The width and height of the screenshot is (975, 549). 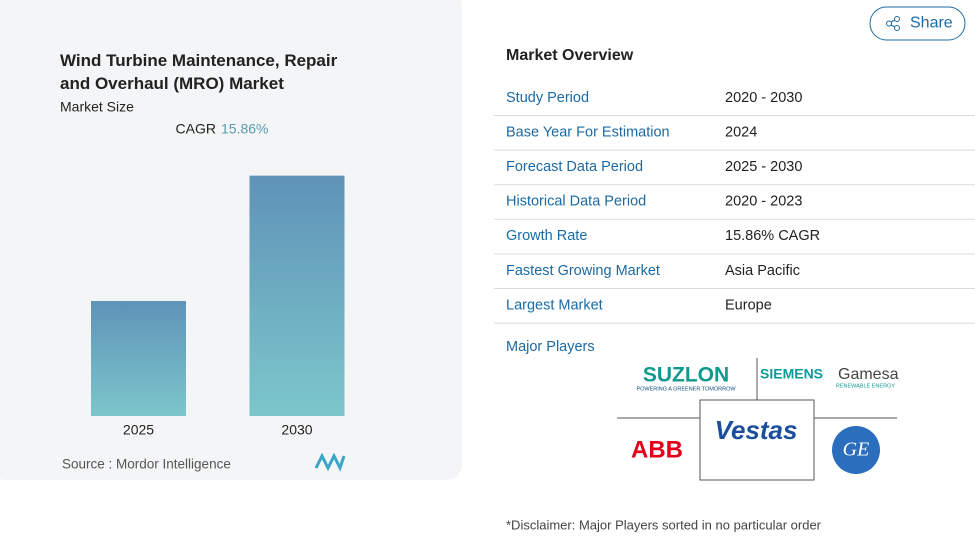 What do you see at coordinates (741, 132) in the screenshot?
I see `row-value: 2024` at bounding box center [741, 132].